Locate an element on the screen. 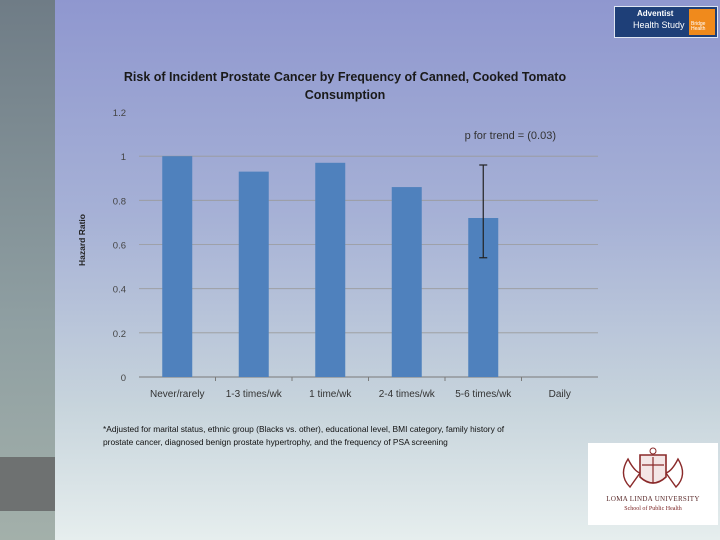  bar-1-3-times-wk is located at coordinates (253, 274).